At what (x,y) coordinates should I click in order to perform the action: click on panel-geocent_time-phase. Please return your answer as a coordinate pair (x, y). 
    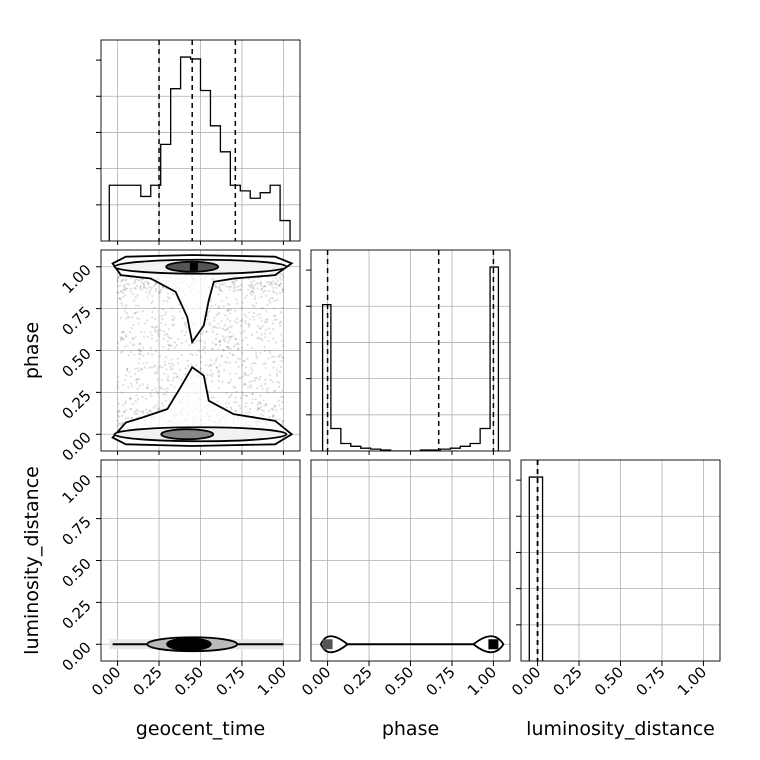
    Looking at the image, I should click on (200, 350).